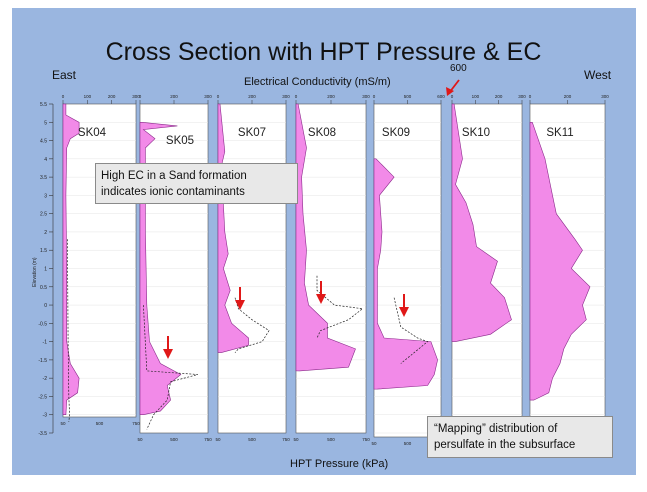 This screenshot has height=492, width=647. What do you see at coordinates (252, 133) in the screenshot?
I see `boring-label-sk07: SK07` at bounding box center [252, 133].